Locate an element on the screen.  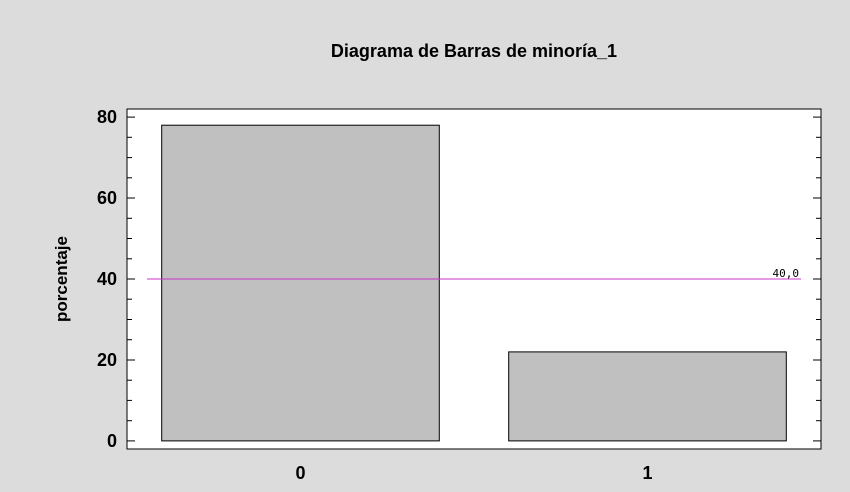
reference-line-label: 40,0 is located at coordinates (786, 273).